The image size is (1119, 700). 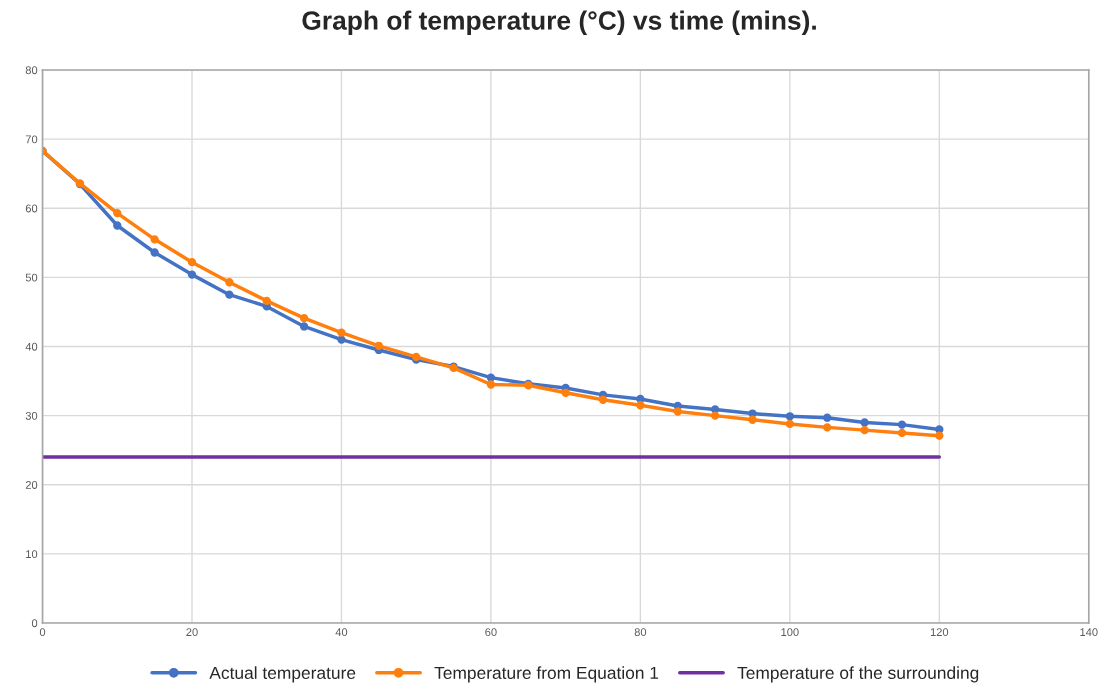 I want to click on y-tick-label: 40, so click(x=31, y=346).